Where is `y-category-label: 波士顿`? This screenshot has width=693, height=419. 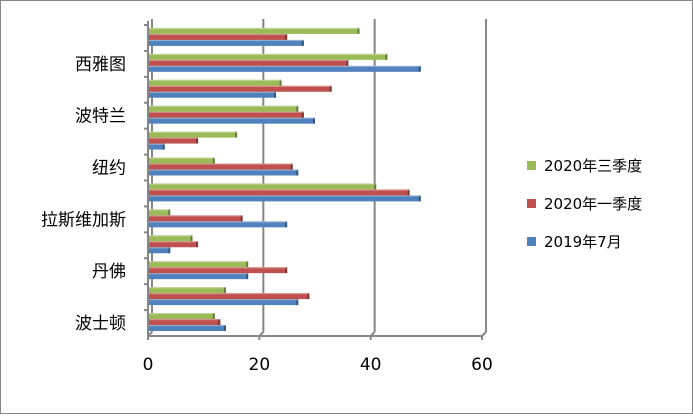
y-category-label: 波士顿 is located at coordinates (100, 324).